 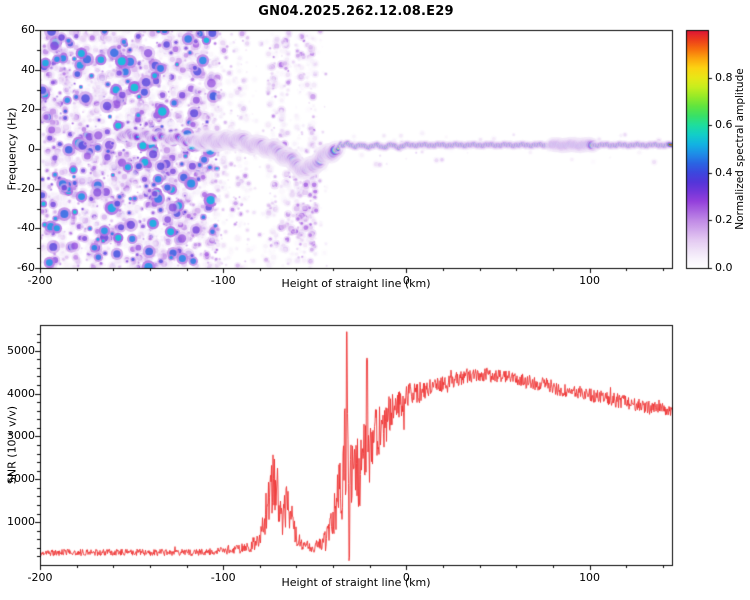 I want to click on spectrogram-xtick-label: 100, so click(x=590, y=280).